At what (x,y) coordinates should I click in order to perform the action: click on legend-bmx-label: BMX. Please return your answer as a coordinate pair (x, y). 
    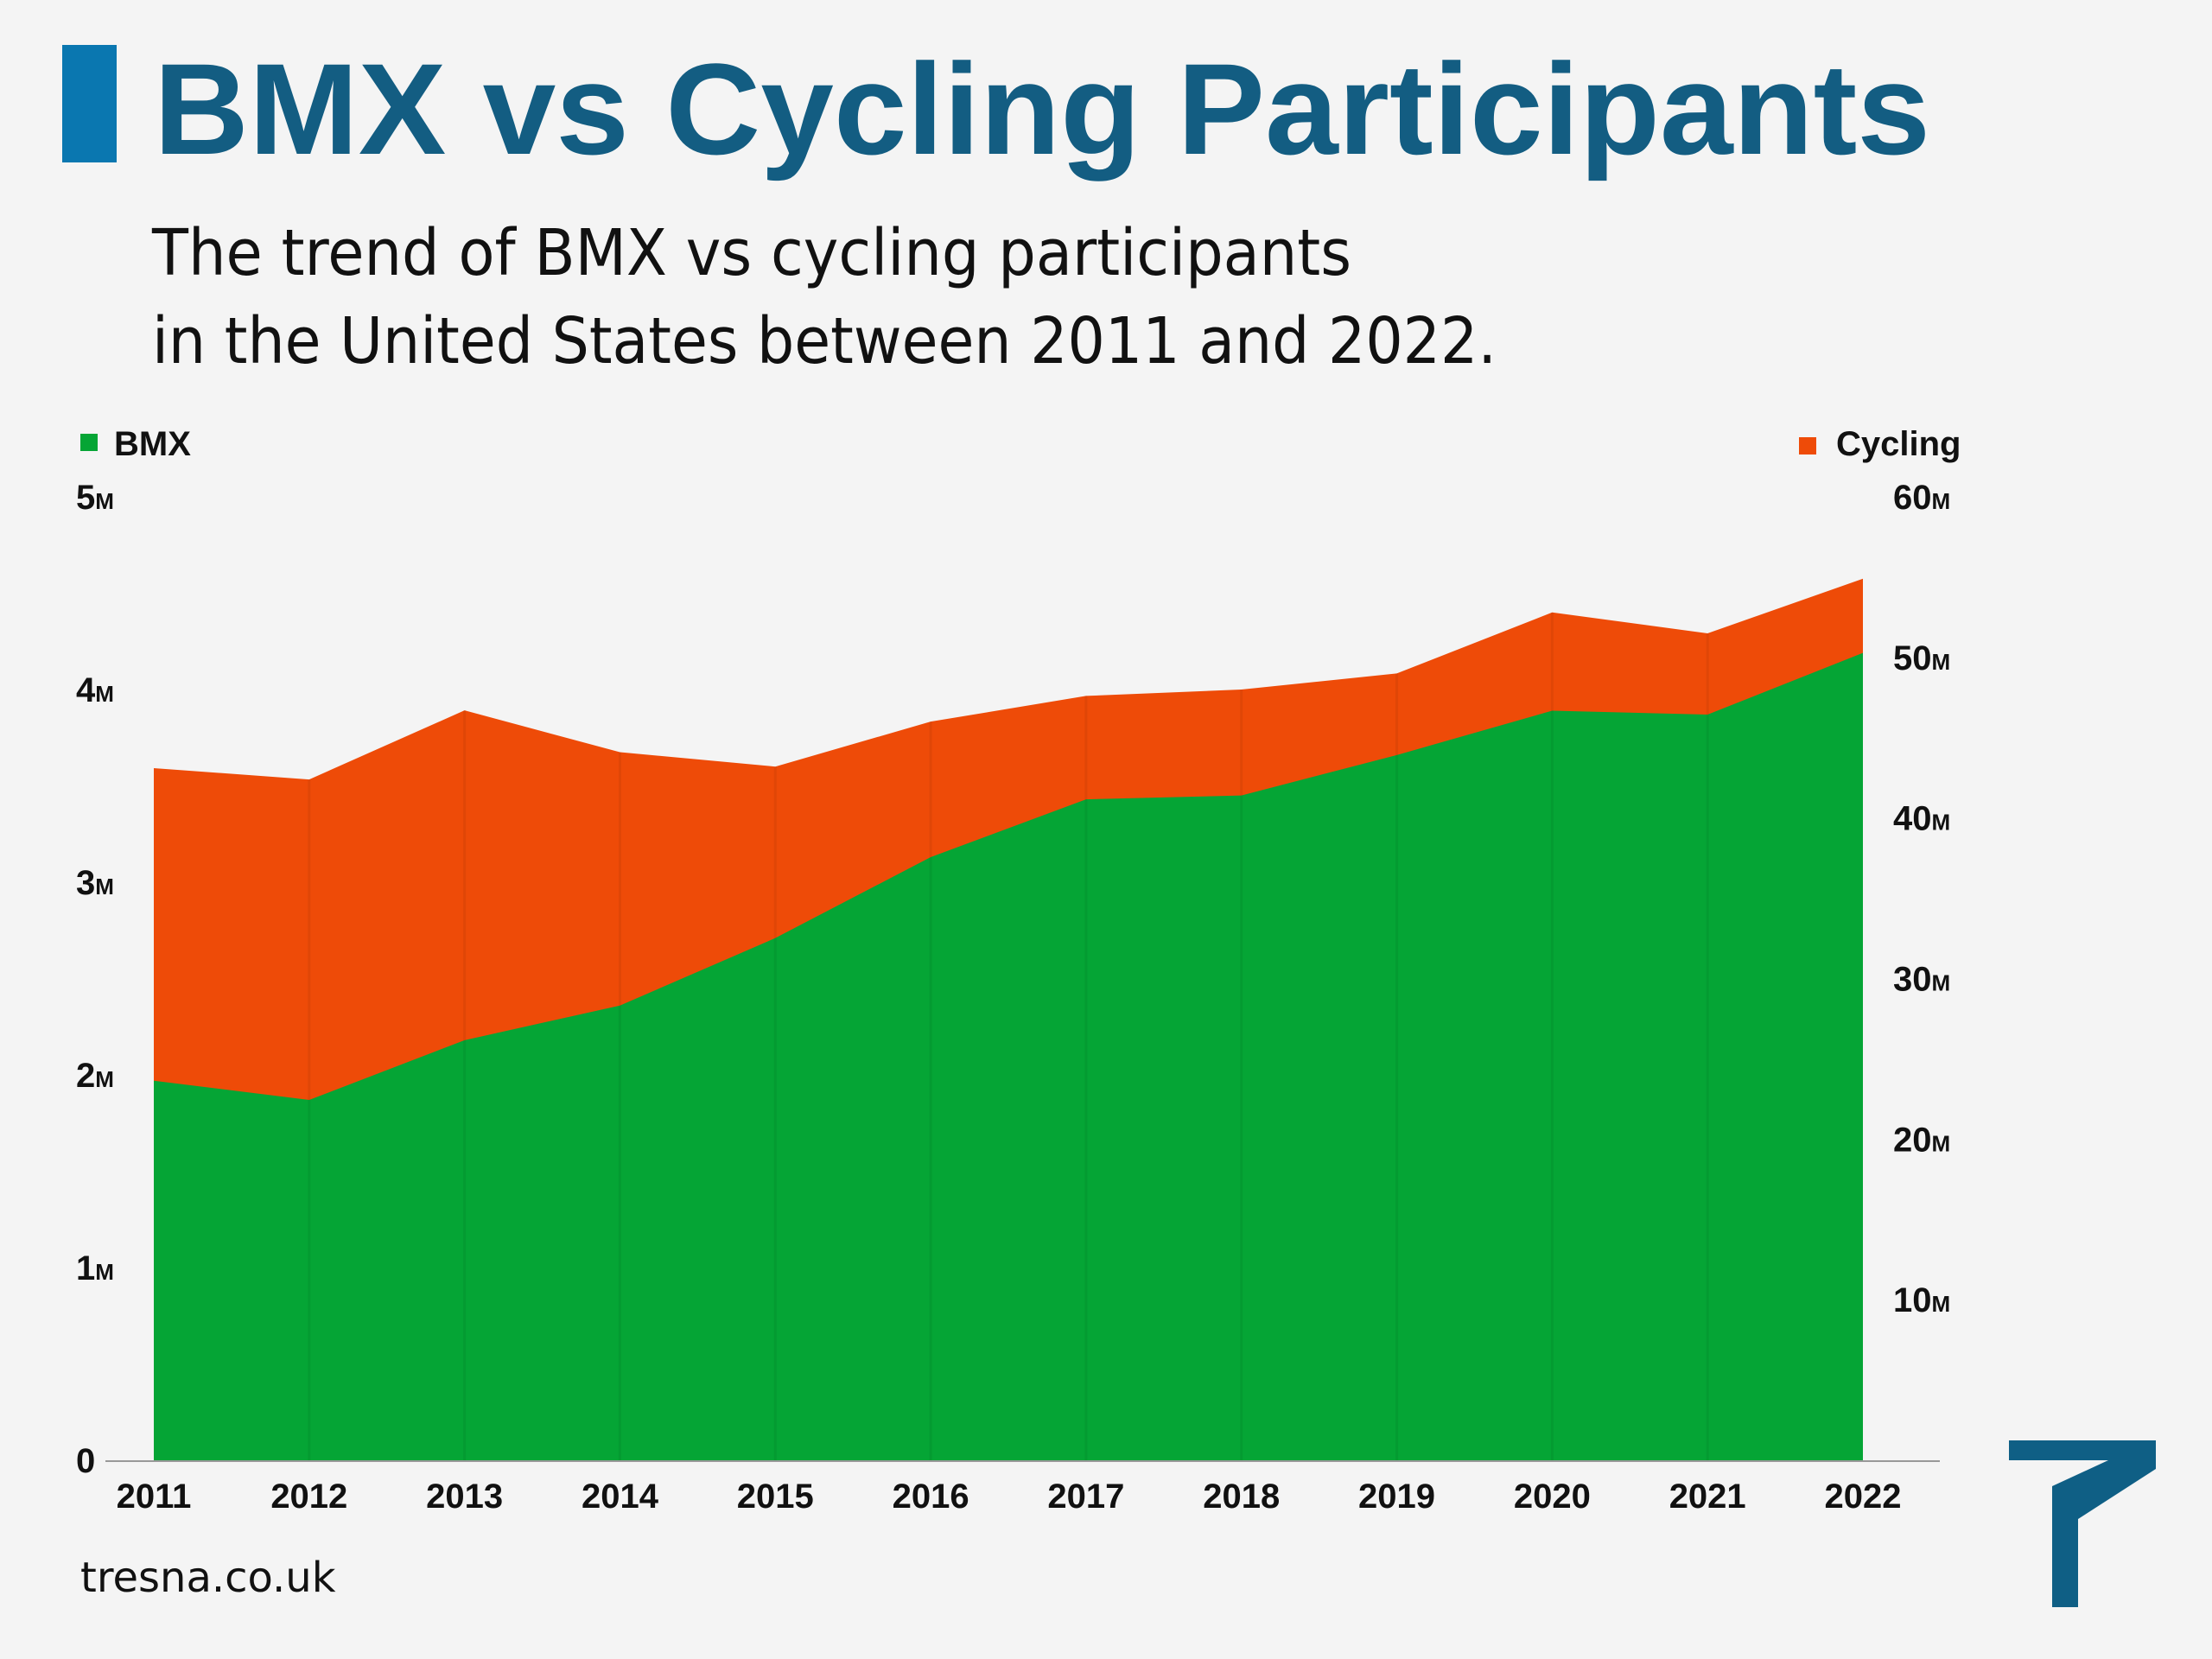
    Looking at the image, I should click on (152, 444).